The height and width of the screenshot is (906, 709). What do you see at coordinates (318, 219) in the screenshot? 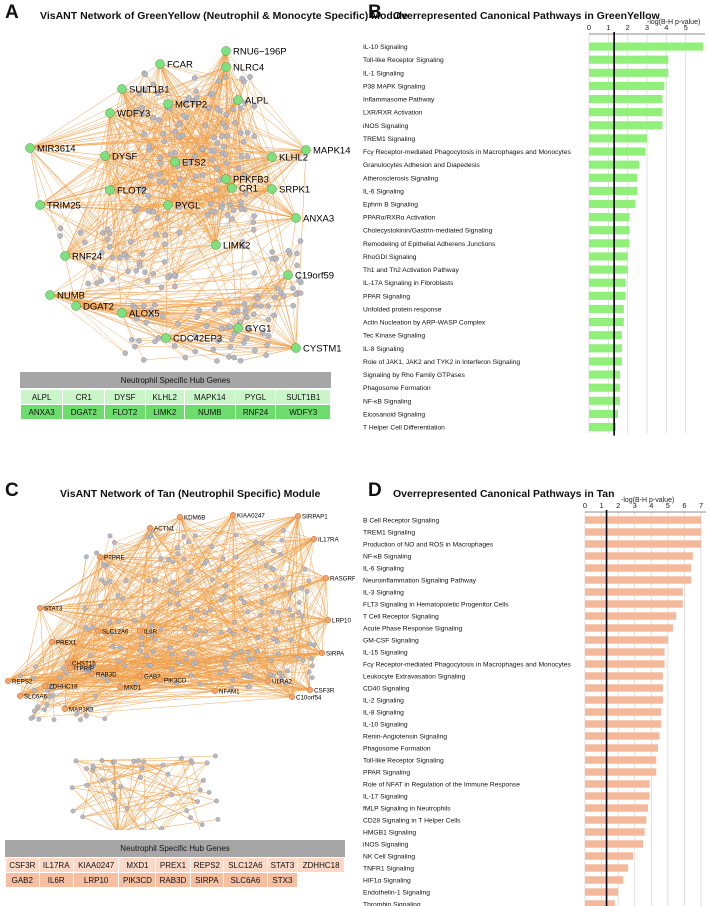
I see `hub-gene-label: ANXA3` at bounding box center [318, 219].